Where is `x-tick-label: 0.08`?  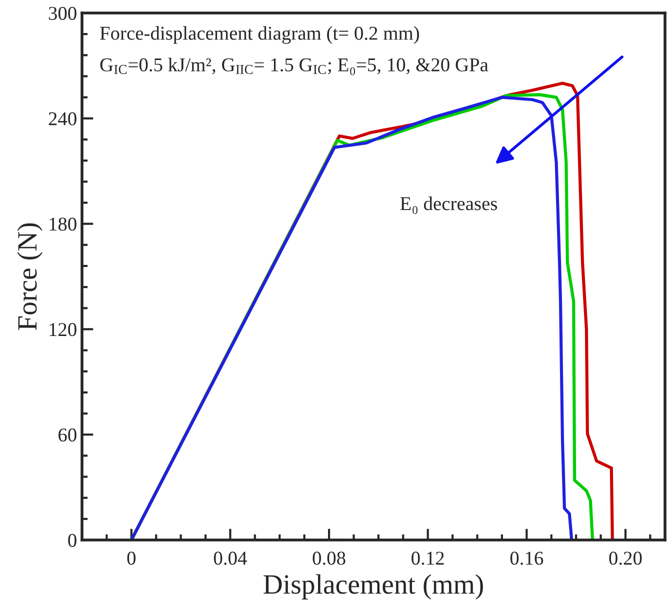 x-tick-label: 0.08 is located at coordinates (329, 558).